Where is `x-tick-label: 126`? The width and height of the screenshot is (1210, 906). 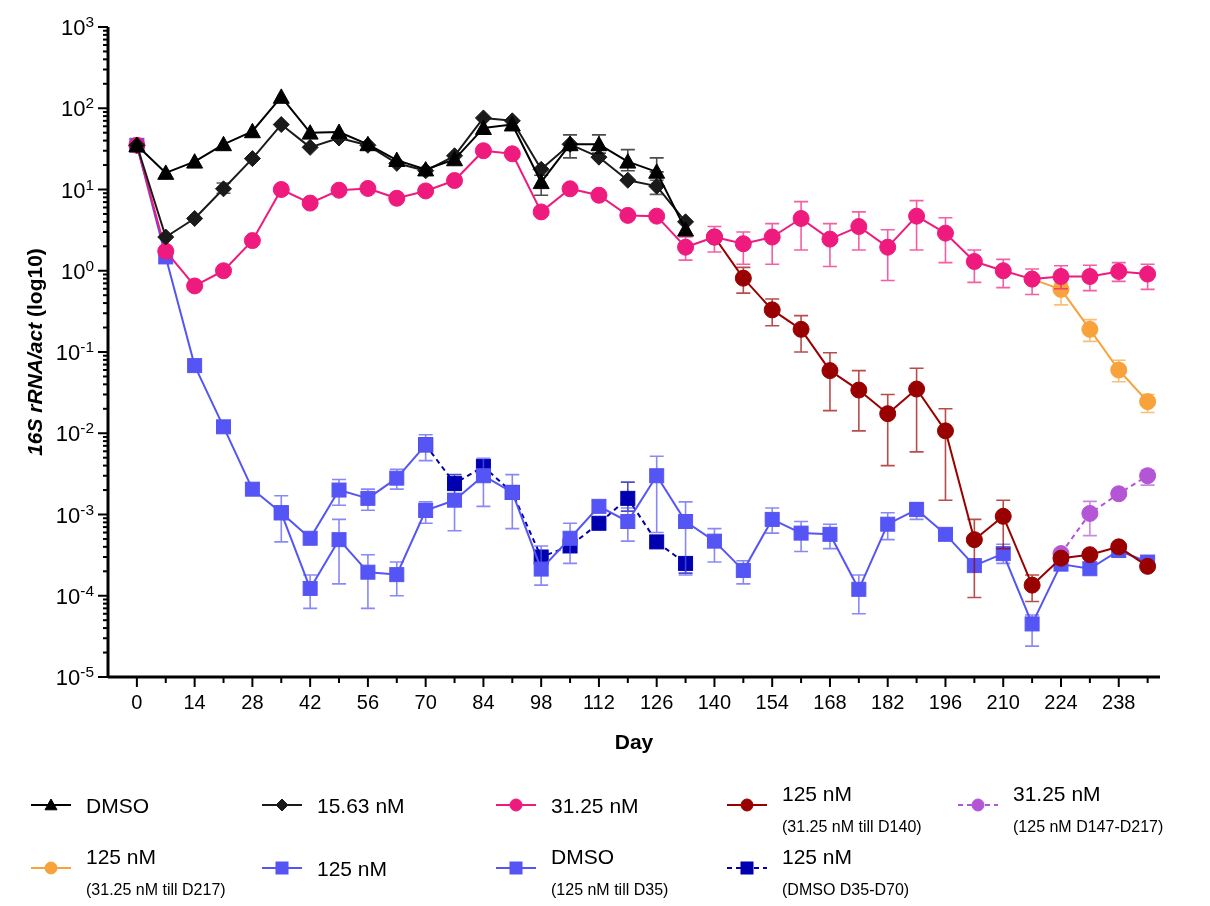
x-tick-label: 126 is located at coordinates (657, 702).